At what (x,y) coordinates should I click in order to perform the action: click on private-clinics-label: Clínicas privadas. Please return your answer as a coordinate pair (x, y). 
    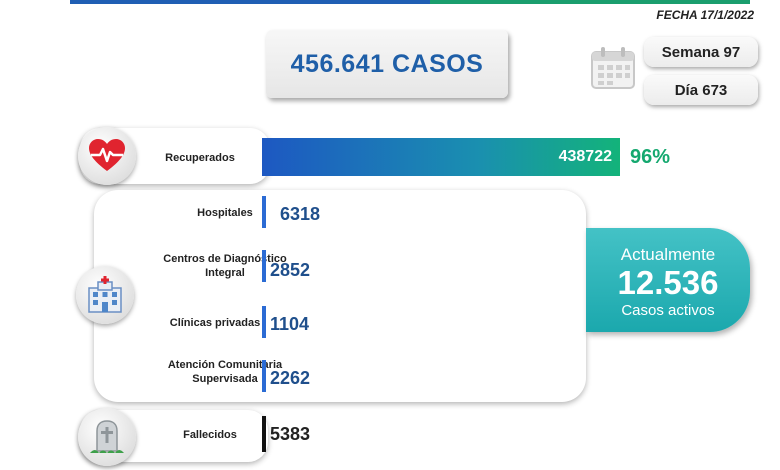
    Looking at the image, I should click on (215, 323).